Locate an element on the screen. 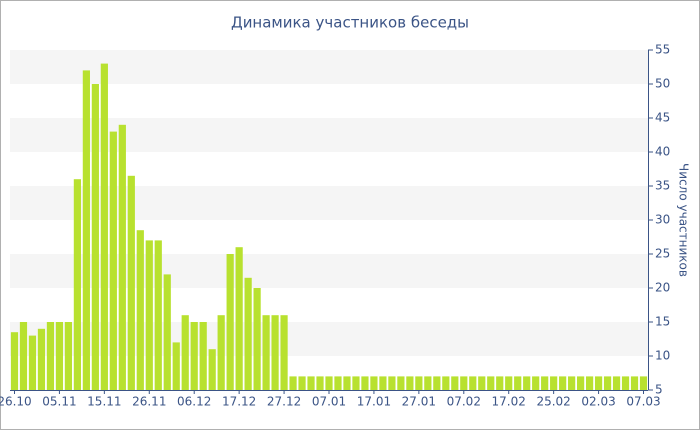  y-tick-label: 25 is located at coordinates (662, 254).